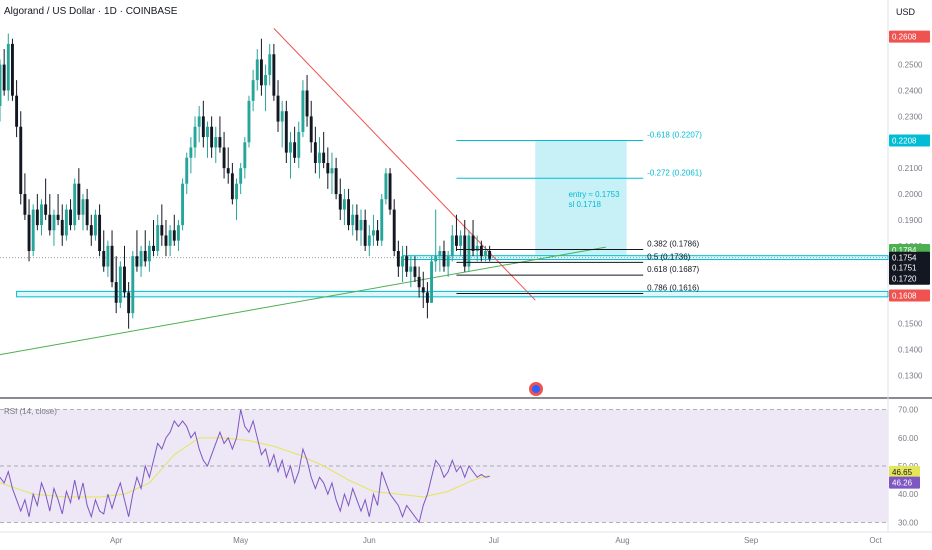 The height and width of the screenshot is (550, 932). I want to click on rsi-tick-label: 40.00, so click(908, 494).